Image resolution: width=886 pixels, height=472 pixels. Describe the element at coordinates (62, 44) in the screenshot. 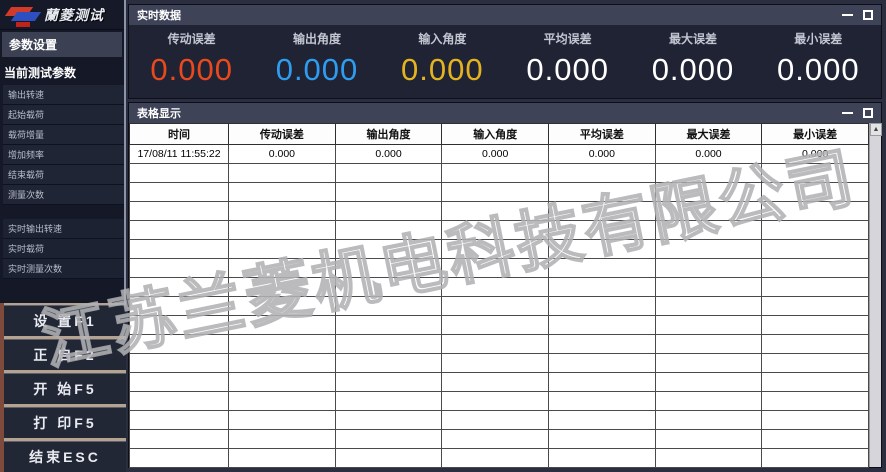

I see `sidebar-header-settings: 参数设置` at that location.